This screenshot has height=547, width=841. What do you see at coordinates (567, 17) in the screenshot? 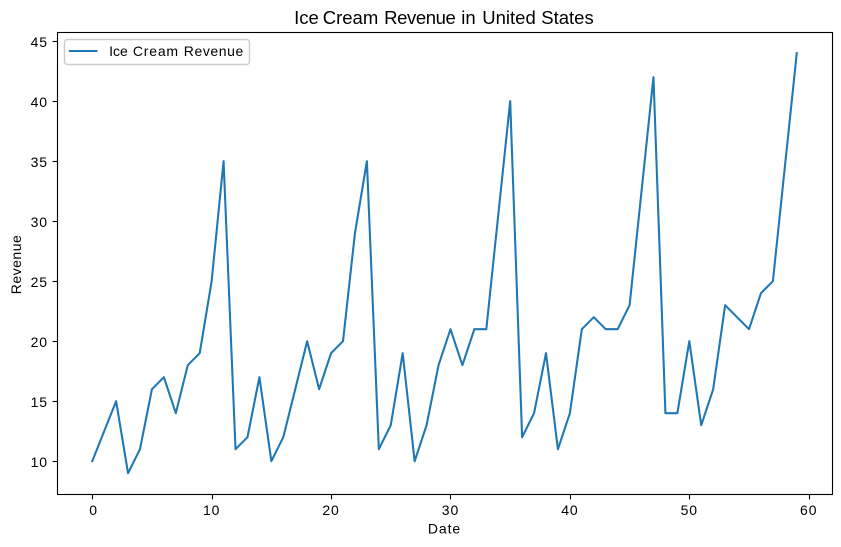
I see `svg-text: States` at bounding box center [567, 17].